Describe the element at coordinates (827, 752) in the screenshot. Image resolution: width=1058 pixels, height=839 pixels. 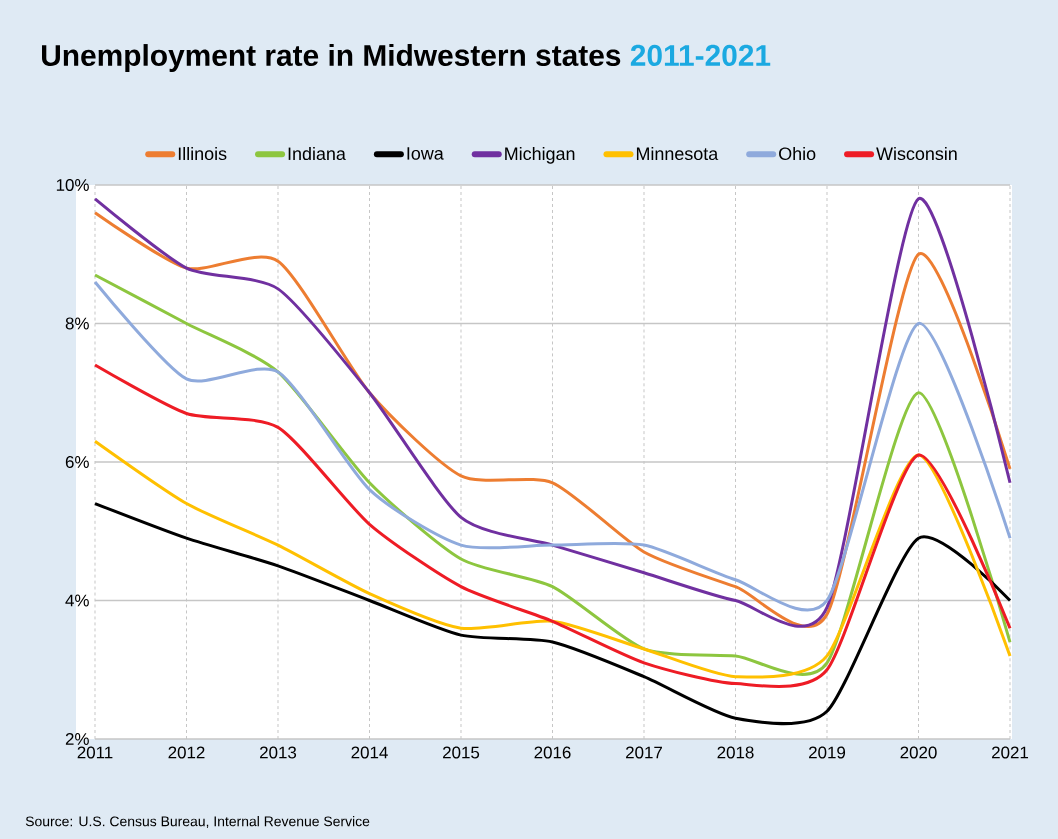
I see `x-tick-label: 2019` at that location.